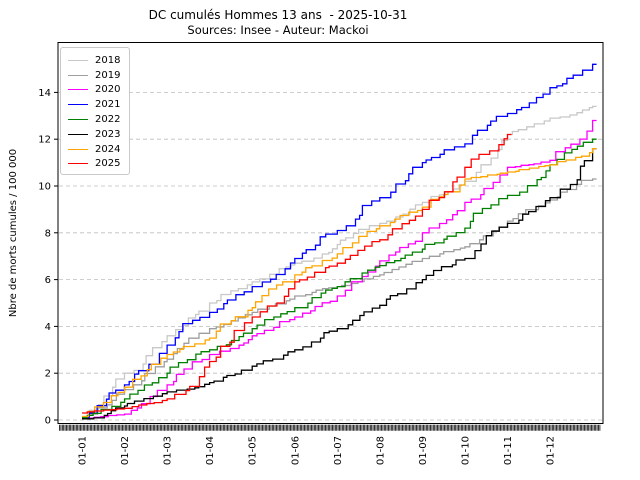 The image size is (640, 480). Describe the element at coordinates (78, 105) in the screenshot. I see `legend-swatch-2021` at that location.